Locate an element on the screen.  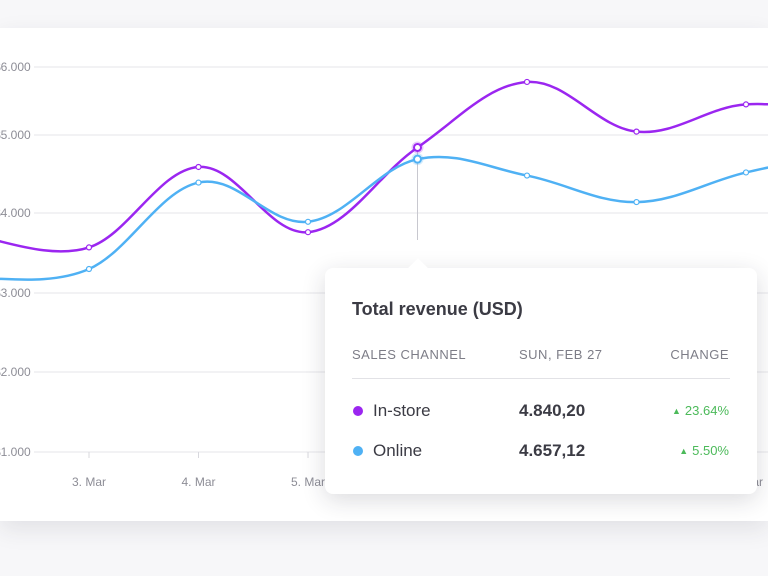
header-change: CHANGE is located at coordinates (699, 354).